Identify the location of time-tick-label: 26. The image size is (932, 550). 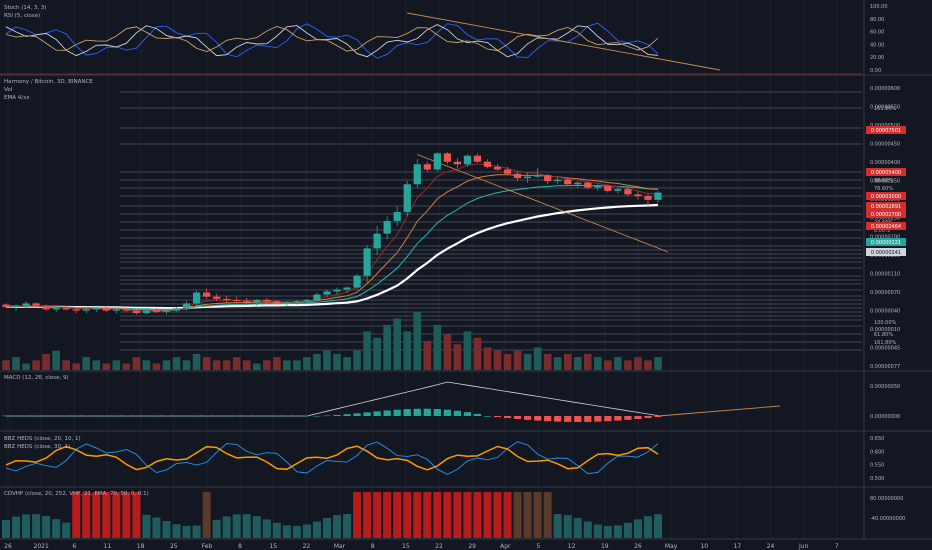
(638, 546).